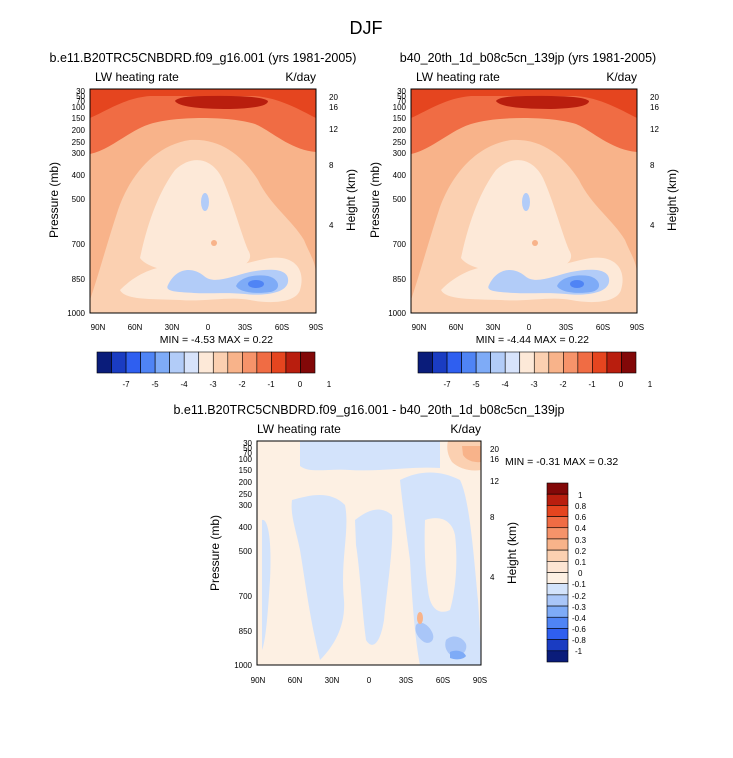 This screenshot has width=733, height=758. What do you see at coordinates (79, 153) in the screenshot?
I see `panel-a-y-tick: 300` at bounding box center [79, 153].